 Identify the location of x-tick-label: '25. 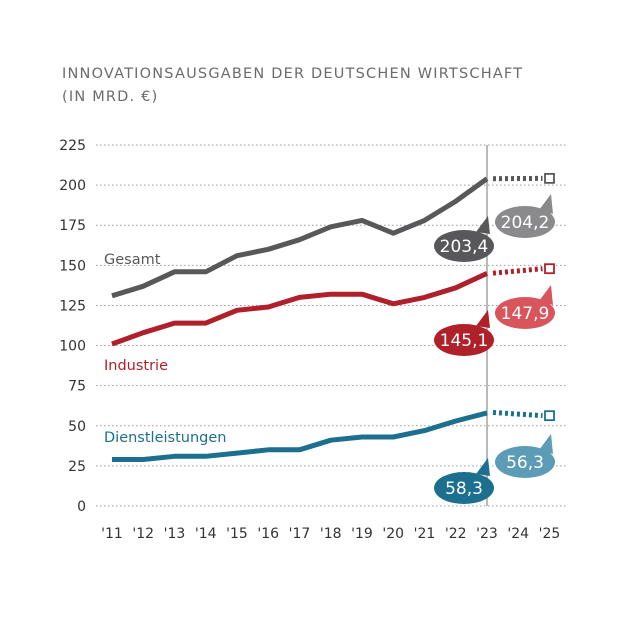
(550, 534).